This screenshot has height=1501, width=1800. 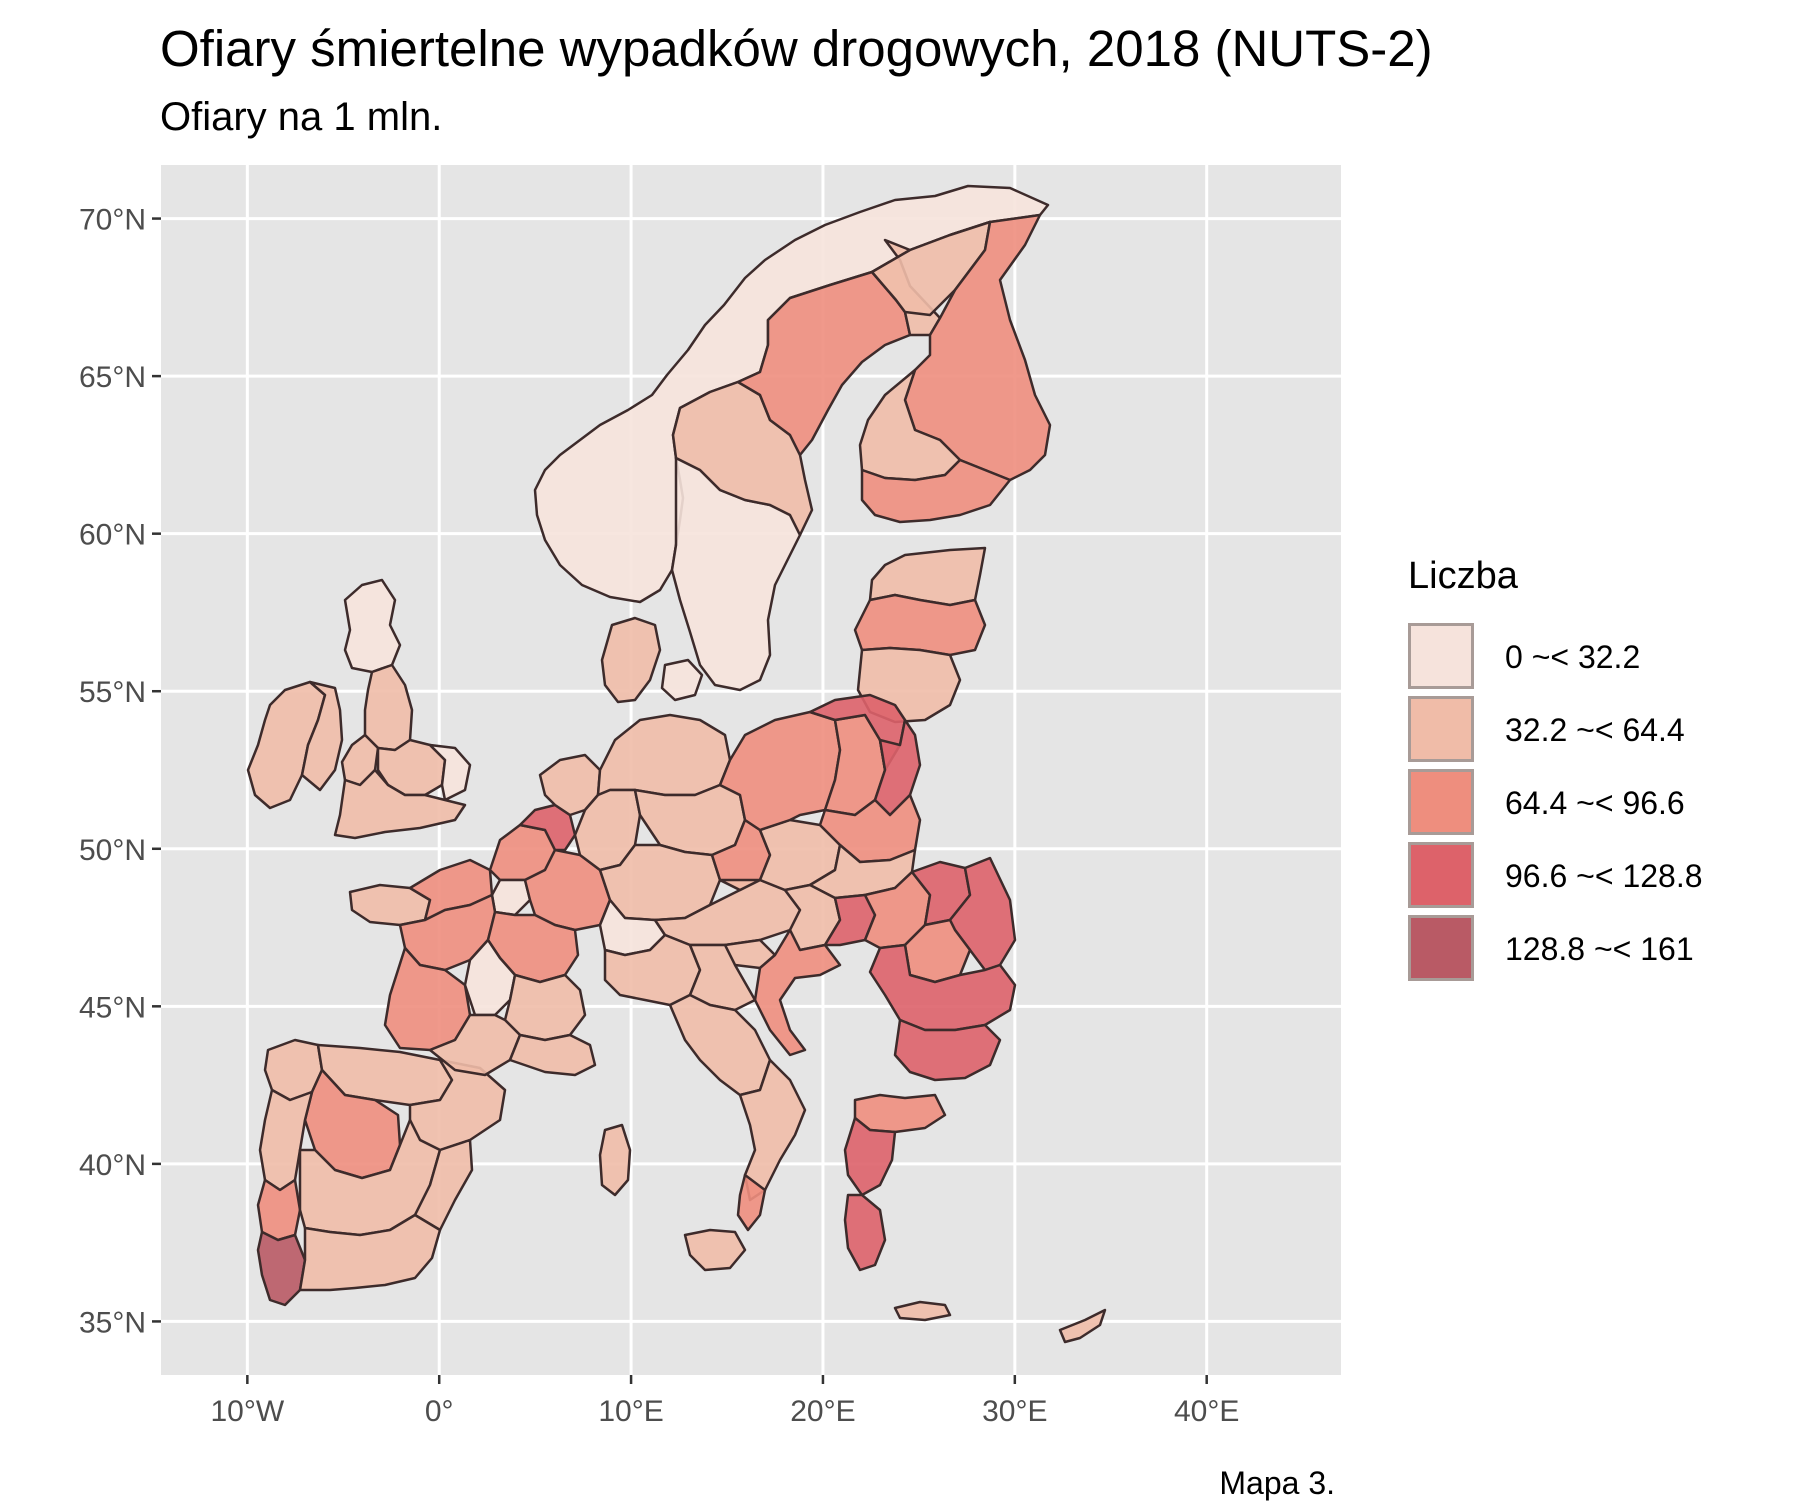 I want to click on x-tick-label: 10°E, so click(x=630, y=1411).